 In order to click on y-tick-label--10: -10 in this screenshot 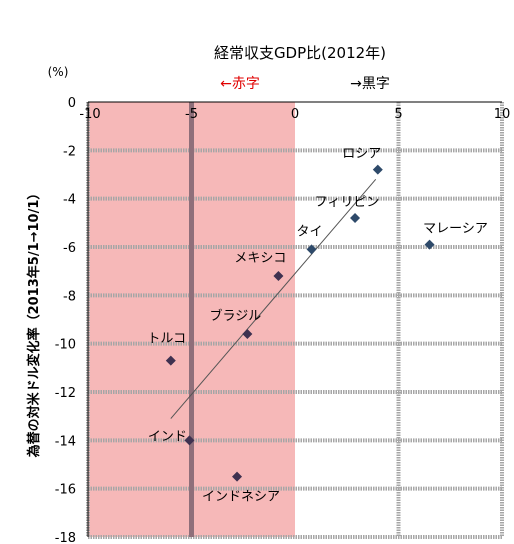, I will do `click(65, 345)`.